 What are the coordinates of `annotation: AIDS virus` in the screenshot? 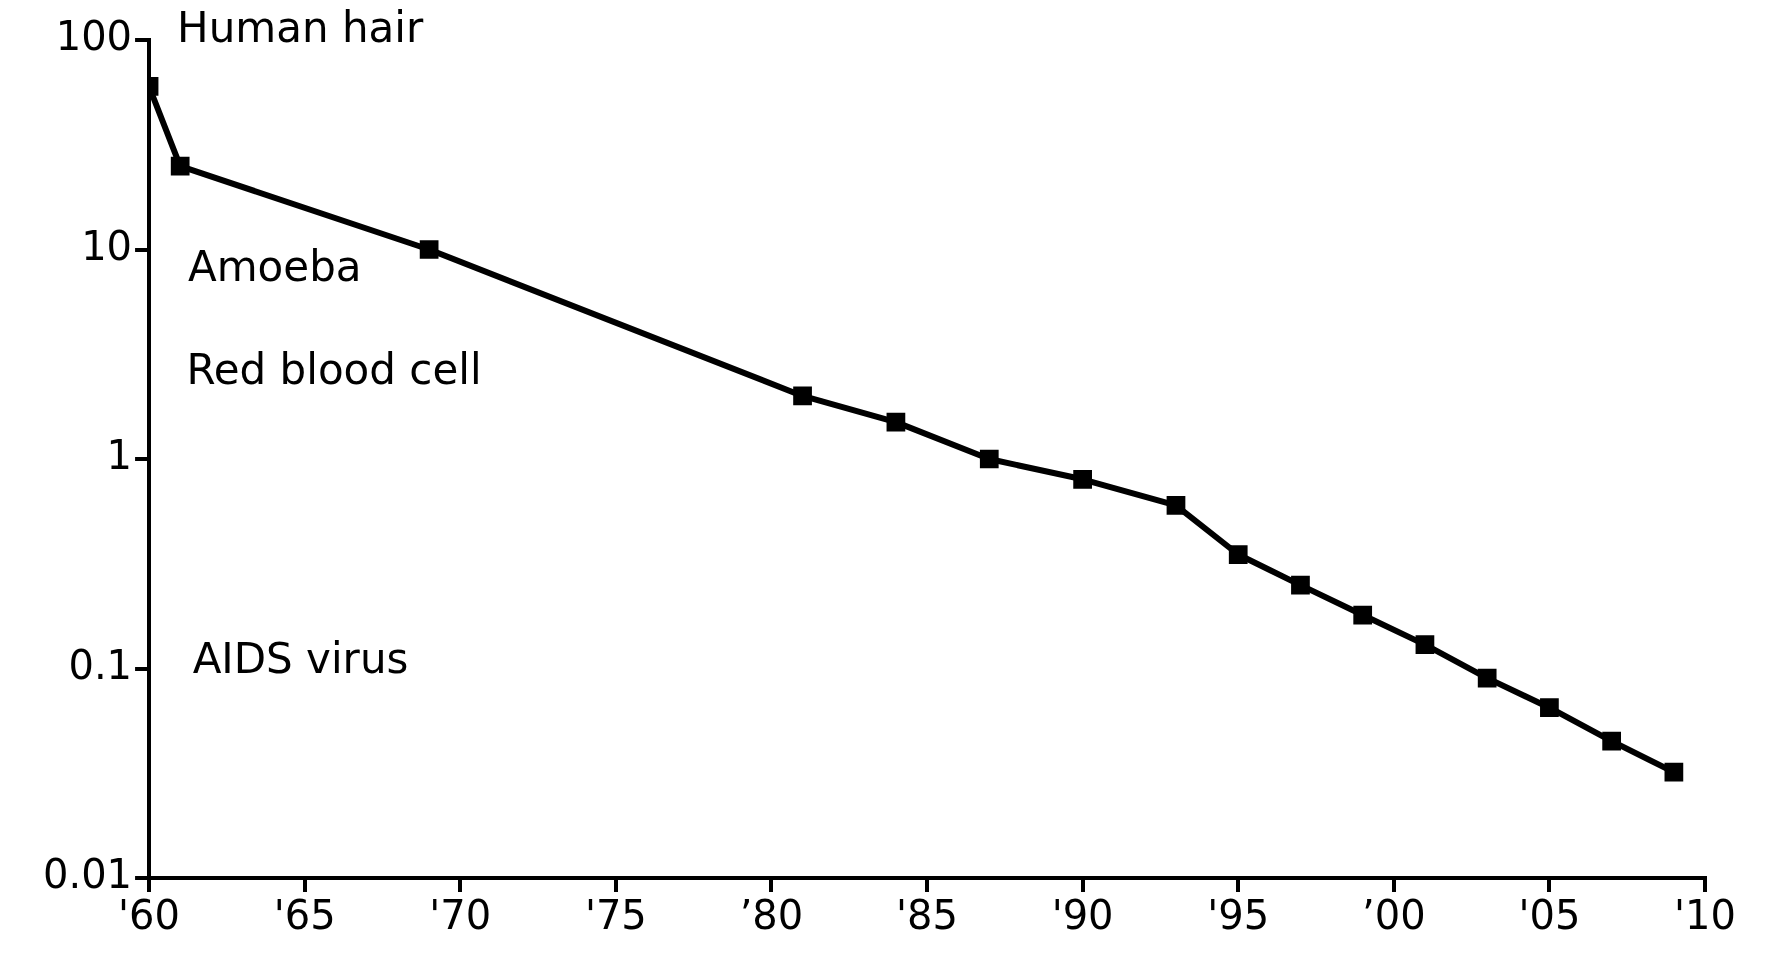 It's located at (300, 658).